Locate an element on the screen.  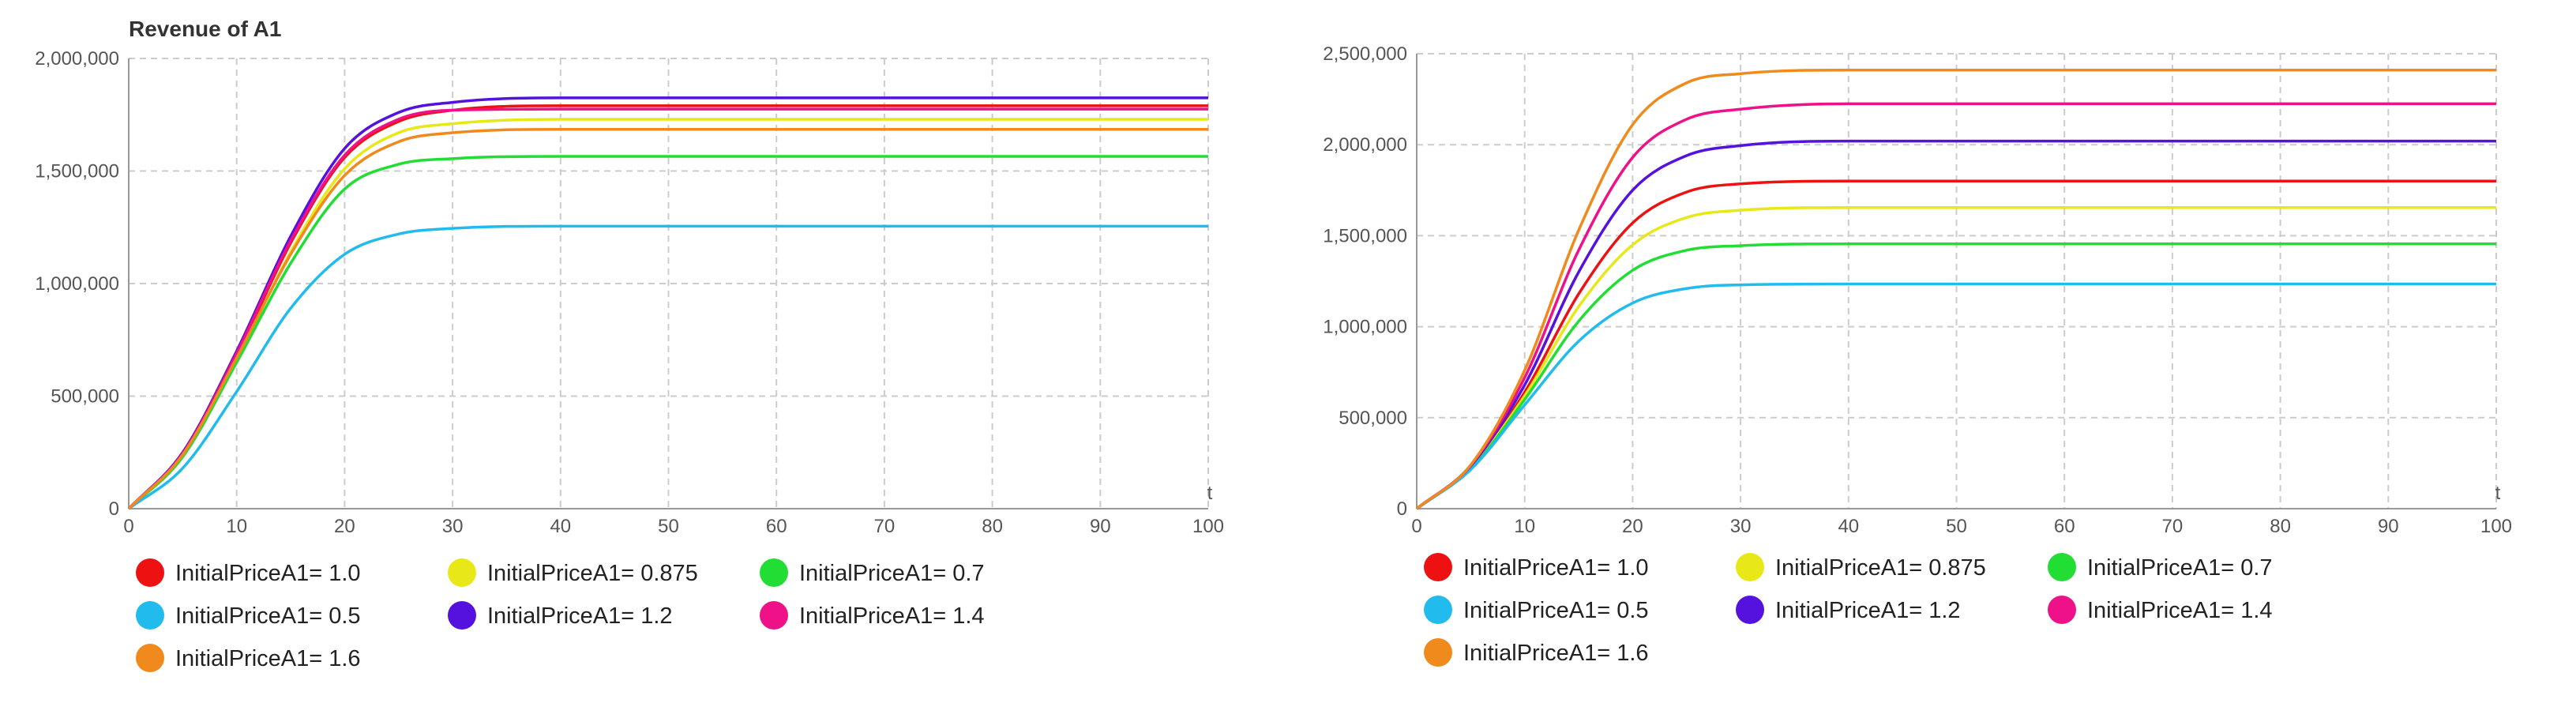
series-line is located at coordinates (1955, 396).